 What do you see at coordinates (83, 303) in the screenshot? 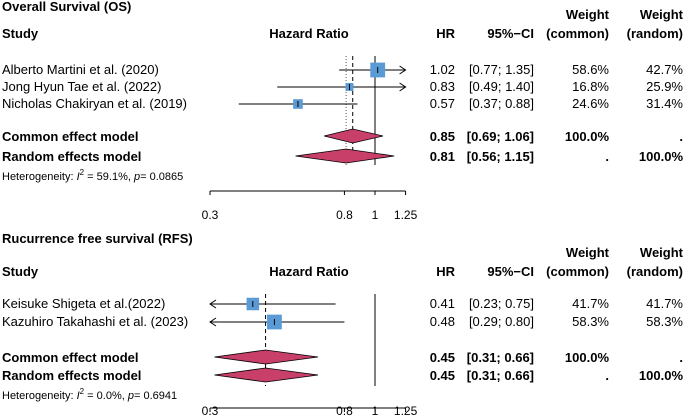
I see `study-name: Keisuke Shigeta et al.(2022)` at bounding box center [83, 303].